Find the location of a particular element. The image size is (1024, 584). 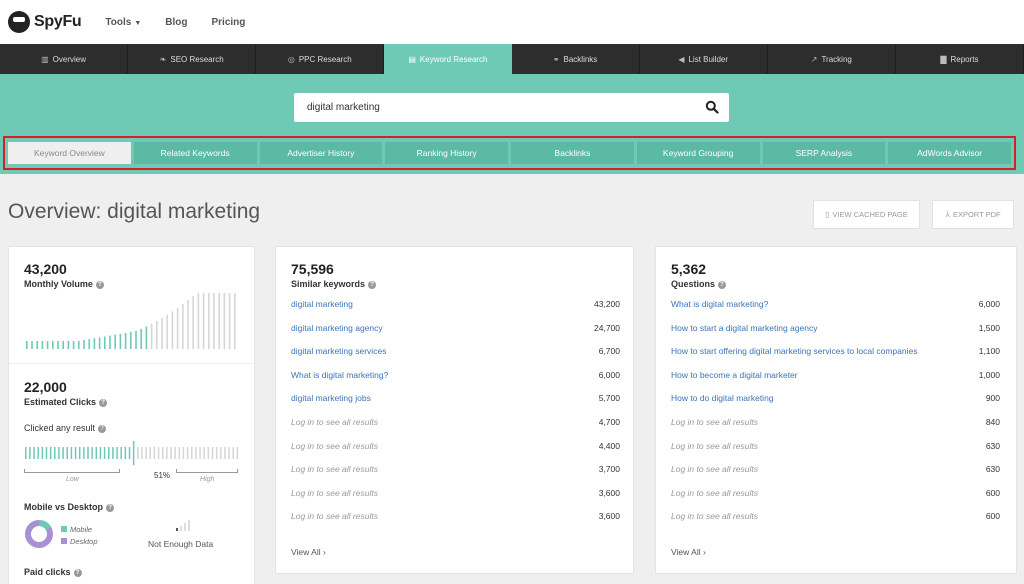

similar-label: Similar keywords is located at coordinates (328, 284).